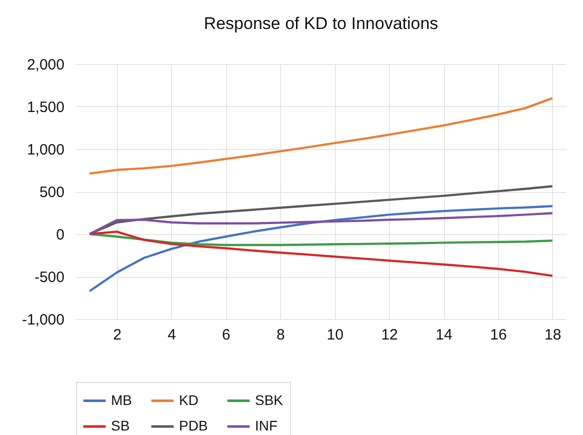 The image size is (583, 435). Describe the element at coordinates (226, 335) in the screenshot. I see `x-tick-label: 6` at that location.